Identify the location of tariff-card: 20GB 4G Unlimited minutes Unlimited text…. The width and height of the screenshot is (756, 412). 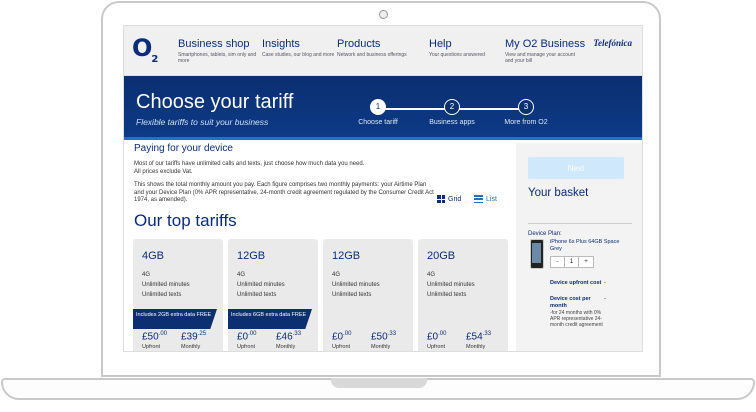
(463, 295).